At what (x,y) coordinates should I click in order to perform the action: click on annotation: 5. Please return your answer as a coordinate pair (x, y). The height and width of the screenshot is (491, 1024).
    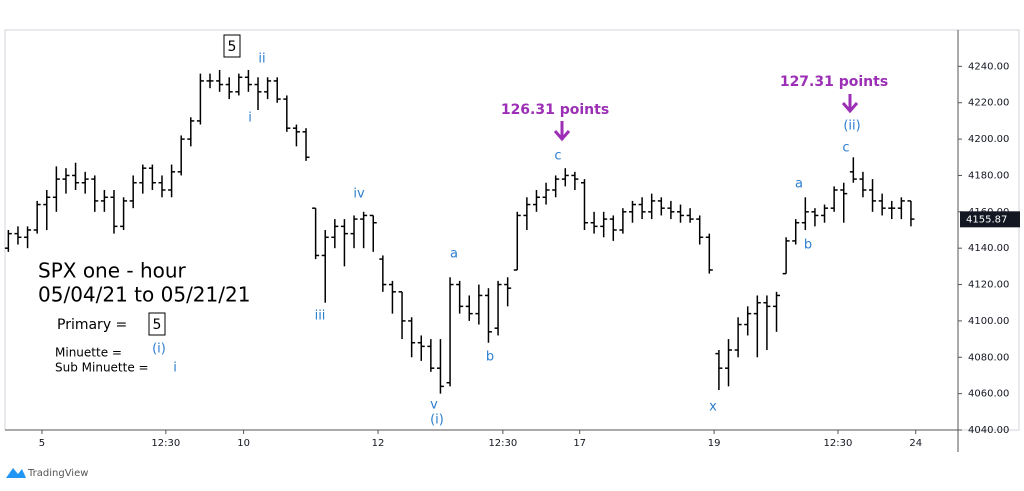
    Looking at the image, I should click on (232, 47).